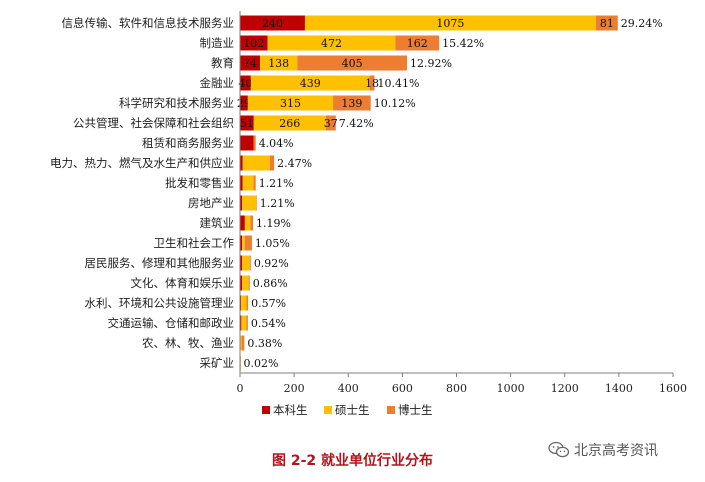  Describe the element at coordinates (395, 103) in the screenshot. I see `percent-label: 10.12%` at that location.